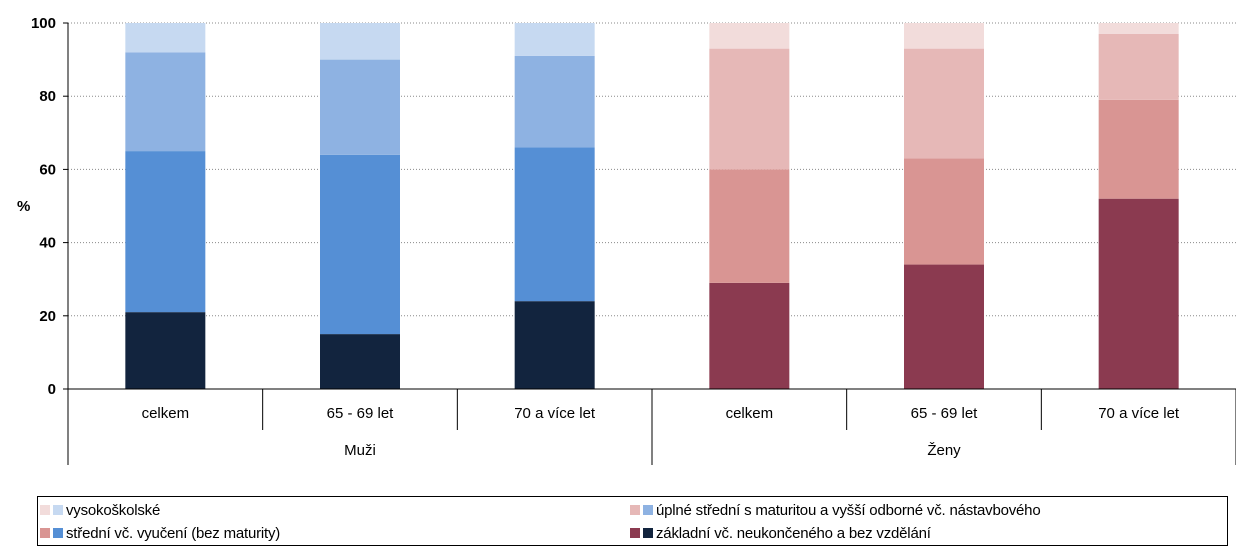 This screenshot has height=554, width=1236. I want to click on y-tick-label: 100, so click(43, 23).